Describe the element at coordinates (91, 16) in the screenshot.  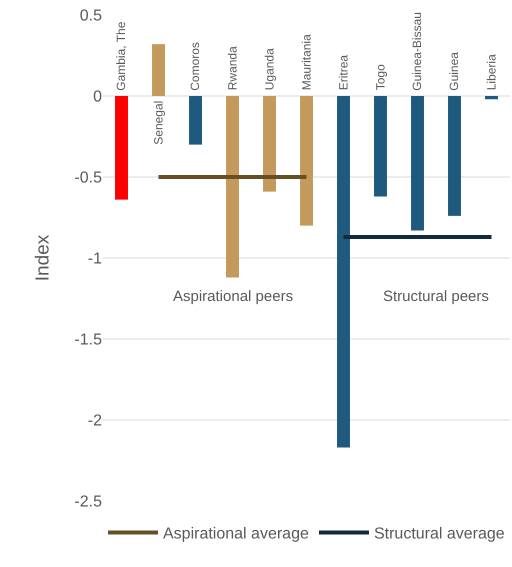
I see `y-tick-label: 0.5` at that location.